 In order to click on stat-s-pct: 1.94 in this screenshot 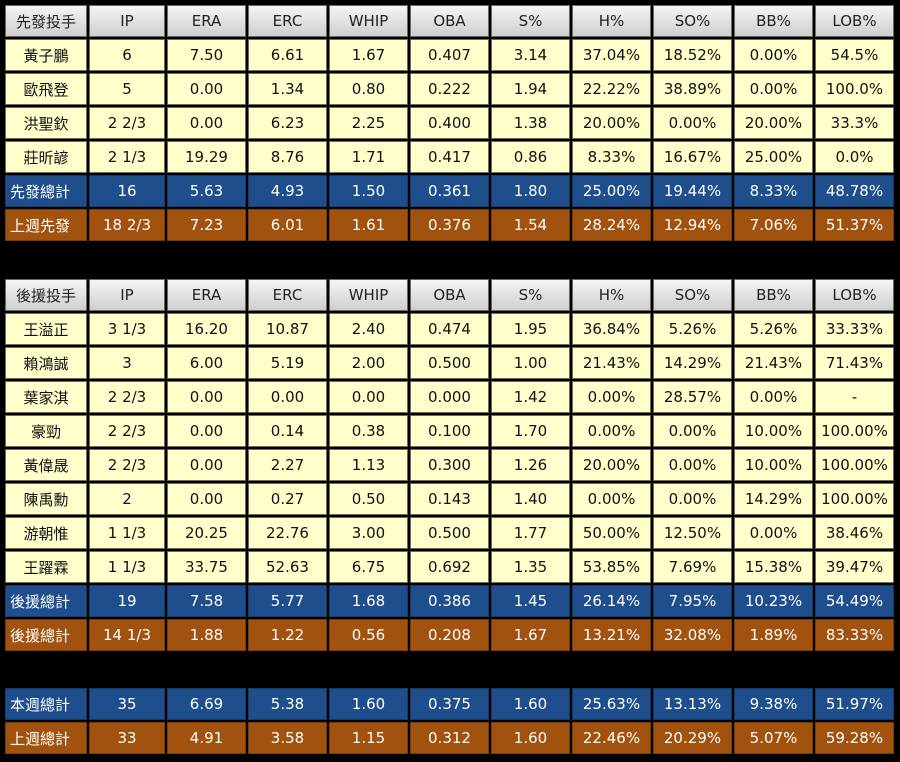, I will do `click(530, 89)`.